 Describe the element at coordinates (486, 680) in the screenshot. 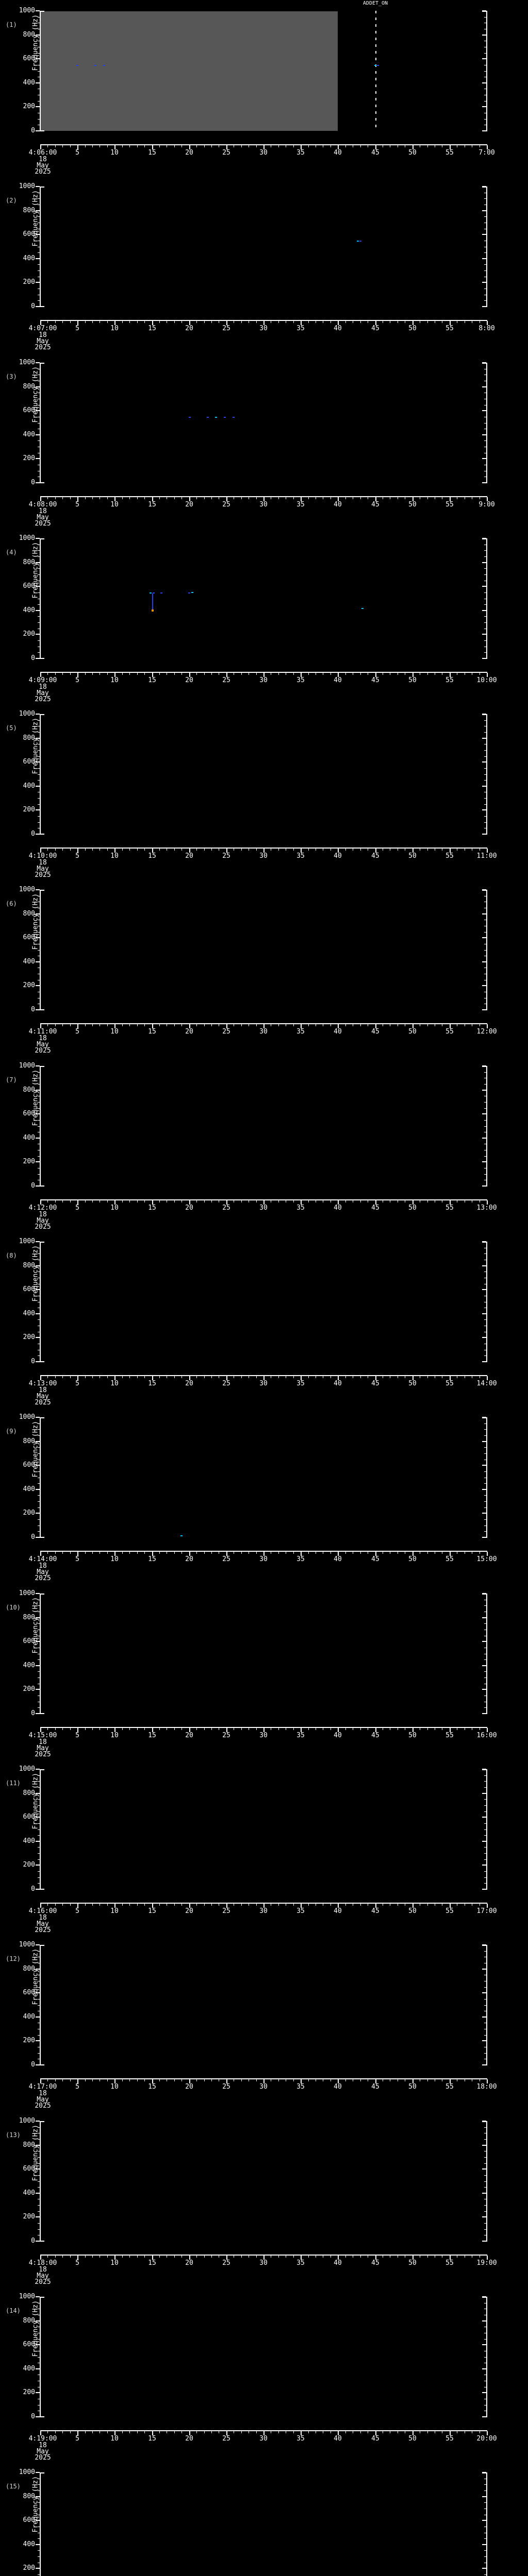

I see `end-time-label: 10:00` at that location.